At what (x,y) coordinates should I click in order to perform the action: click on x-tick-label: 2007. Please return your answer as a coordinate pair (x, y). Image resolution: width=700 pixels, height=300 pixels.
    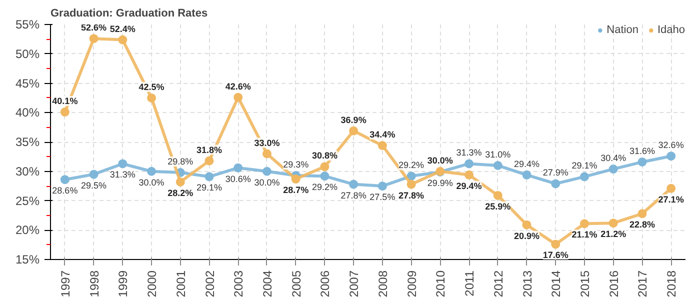
    Looking at the image, I should click on (354, 284).